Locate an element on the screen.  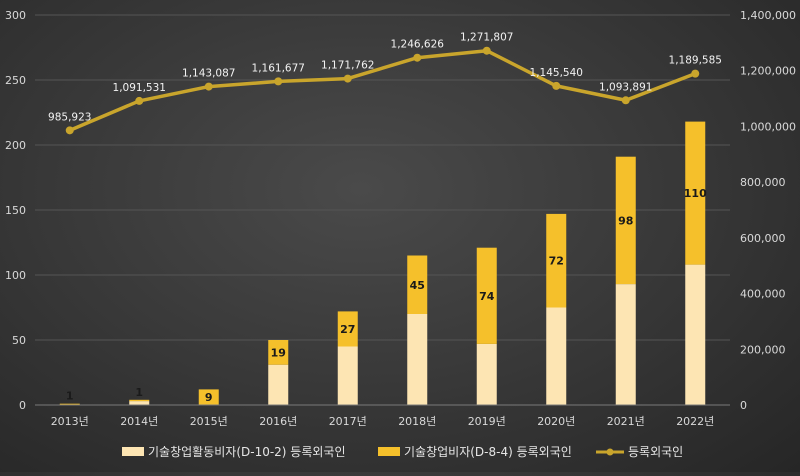
left-tick-label: 0 is located at coordinates (22, 405).